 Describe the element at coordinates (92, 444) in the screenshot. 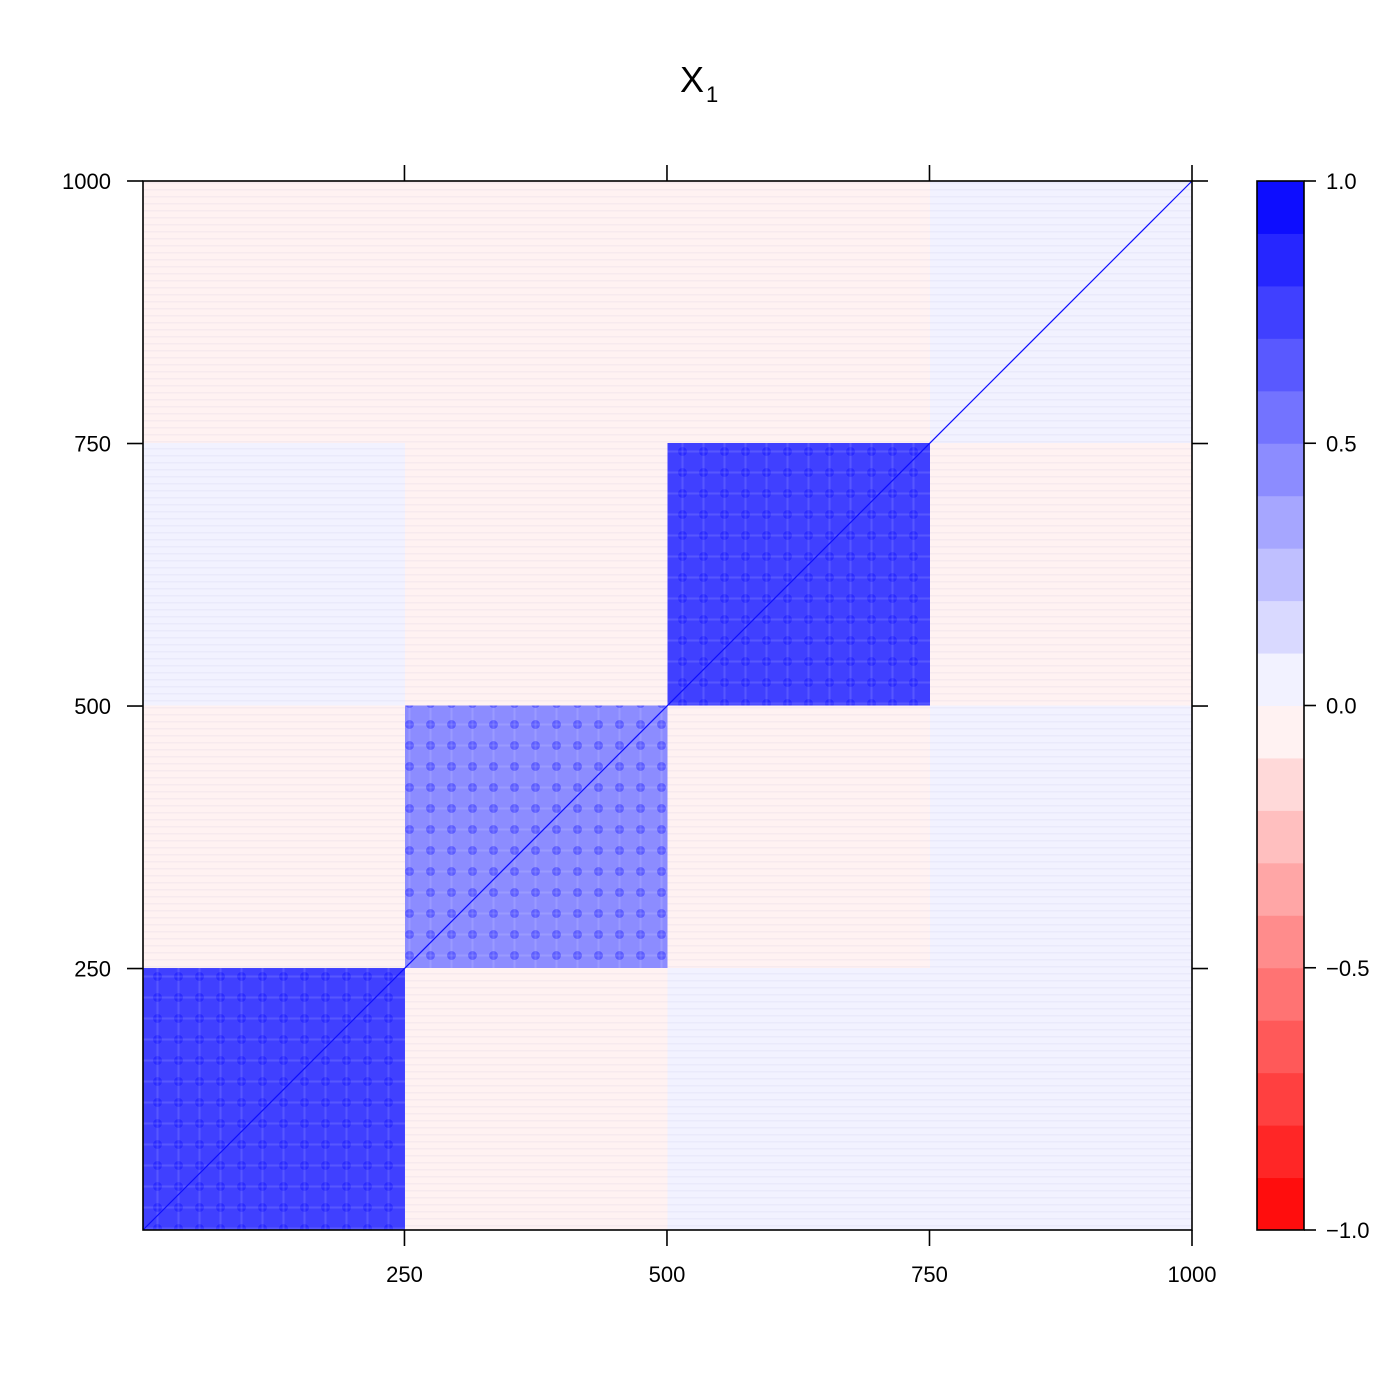

I see `y-tick-label: 750` at that location.